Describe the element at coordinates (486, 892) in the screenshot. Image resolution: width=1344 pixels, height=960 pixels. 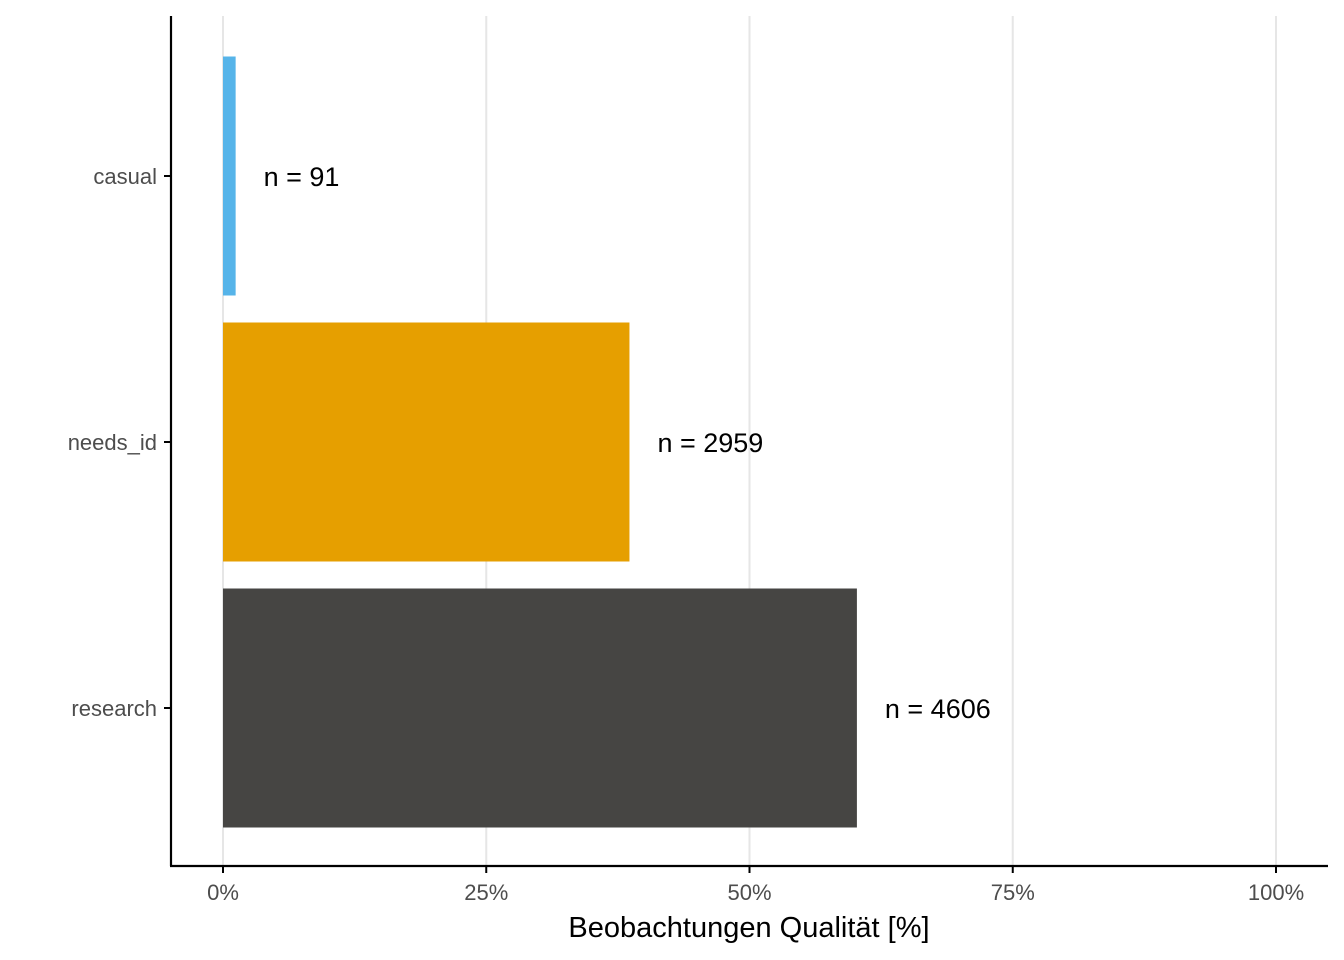
I see `x-tick-label: 25%` at that location.